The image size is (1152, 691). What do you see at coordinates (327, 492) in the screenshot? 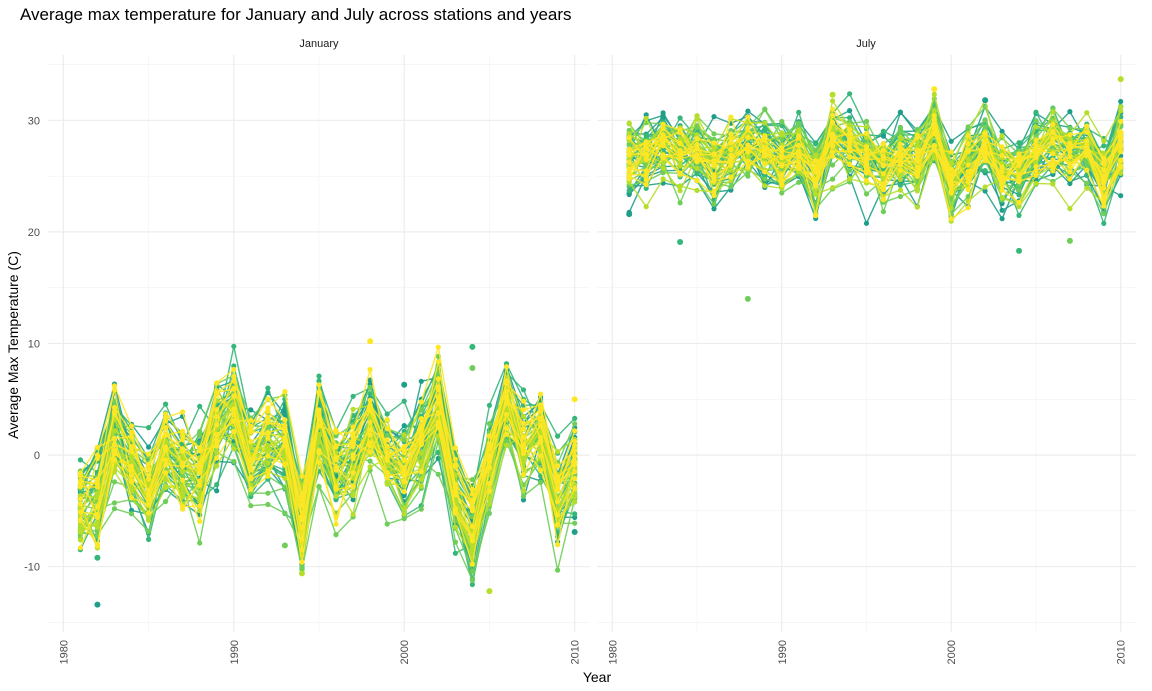
I see `series-line` at bounding box center [327, 492].